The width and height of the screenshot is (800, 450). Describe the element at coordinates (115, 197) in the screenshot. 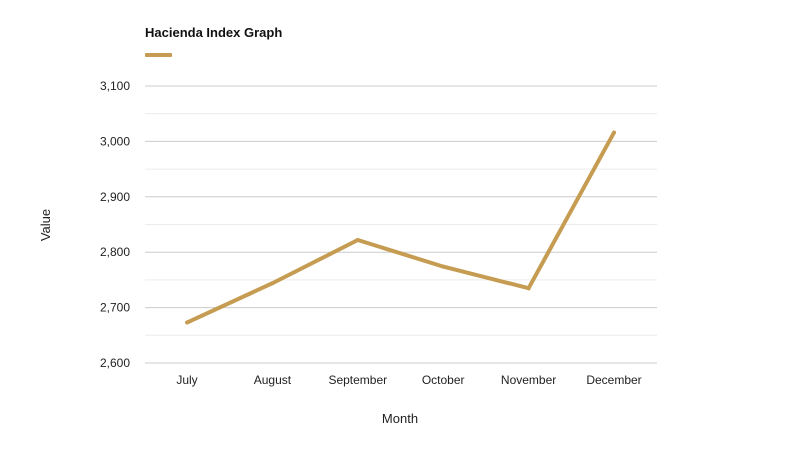

I see `y-tick-label: 2,900` at that location.